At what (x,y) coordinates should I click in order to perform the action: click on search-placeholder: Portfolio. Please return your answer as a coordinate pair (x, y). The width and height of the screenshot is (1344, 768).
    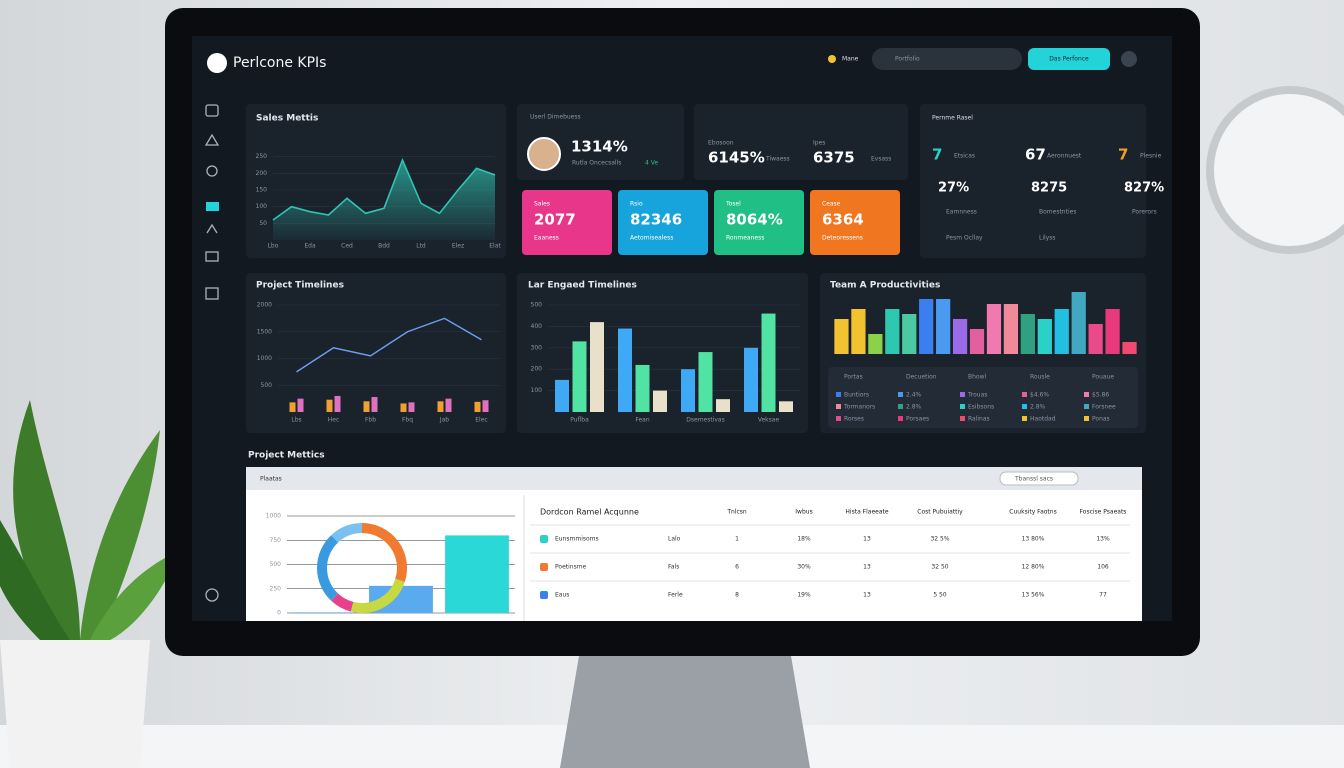
    Looking at the image, I should click on (907, 59).